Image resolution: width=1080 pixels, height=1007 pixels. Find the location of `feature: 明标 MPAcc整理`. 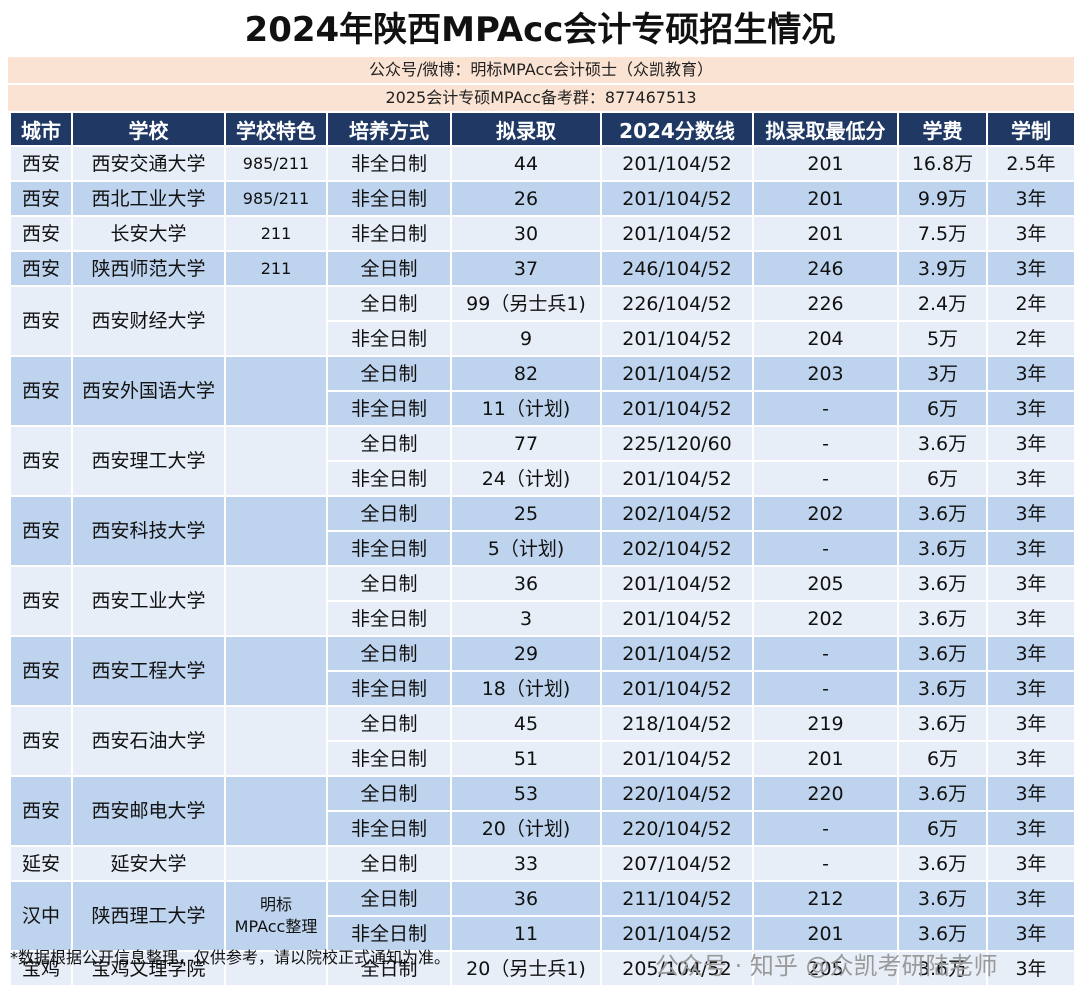

feature: 明标 MPAcc整理 is located at coordinates (276, 916).